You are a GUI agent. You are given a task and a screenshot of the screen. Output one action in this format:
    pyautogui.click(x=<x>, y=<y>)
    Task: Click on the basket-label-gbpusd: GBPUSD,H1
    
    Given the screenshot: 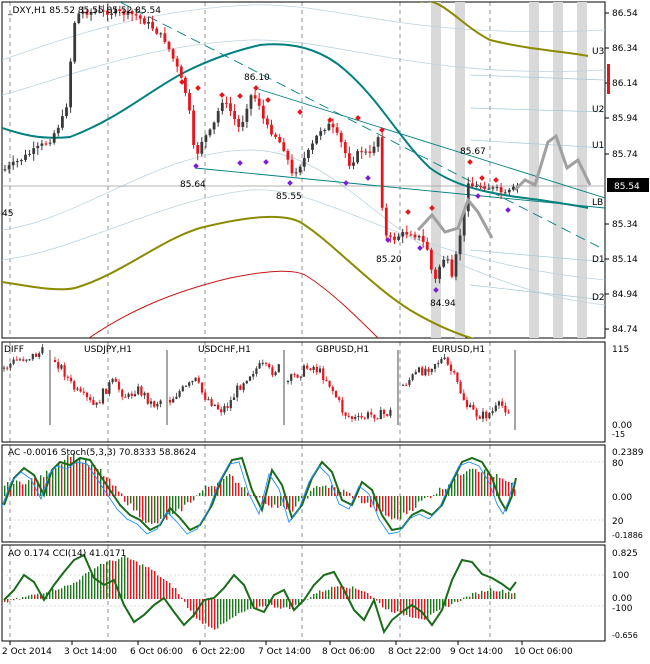 What is the action you would take?
    pyautogui.click(x=342, y=350)
    